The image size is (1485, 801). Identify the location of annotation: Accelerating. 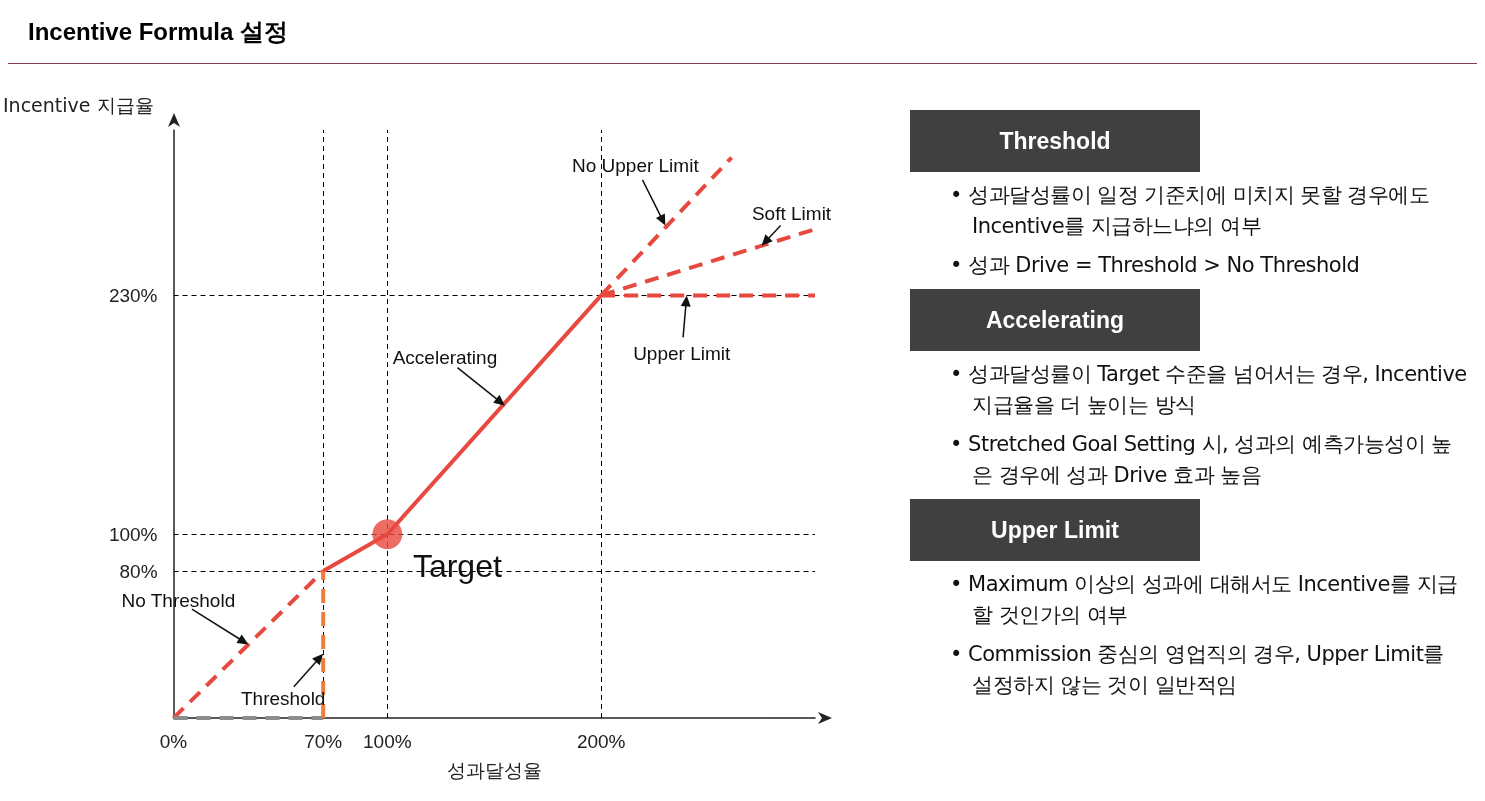
(445, 358).